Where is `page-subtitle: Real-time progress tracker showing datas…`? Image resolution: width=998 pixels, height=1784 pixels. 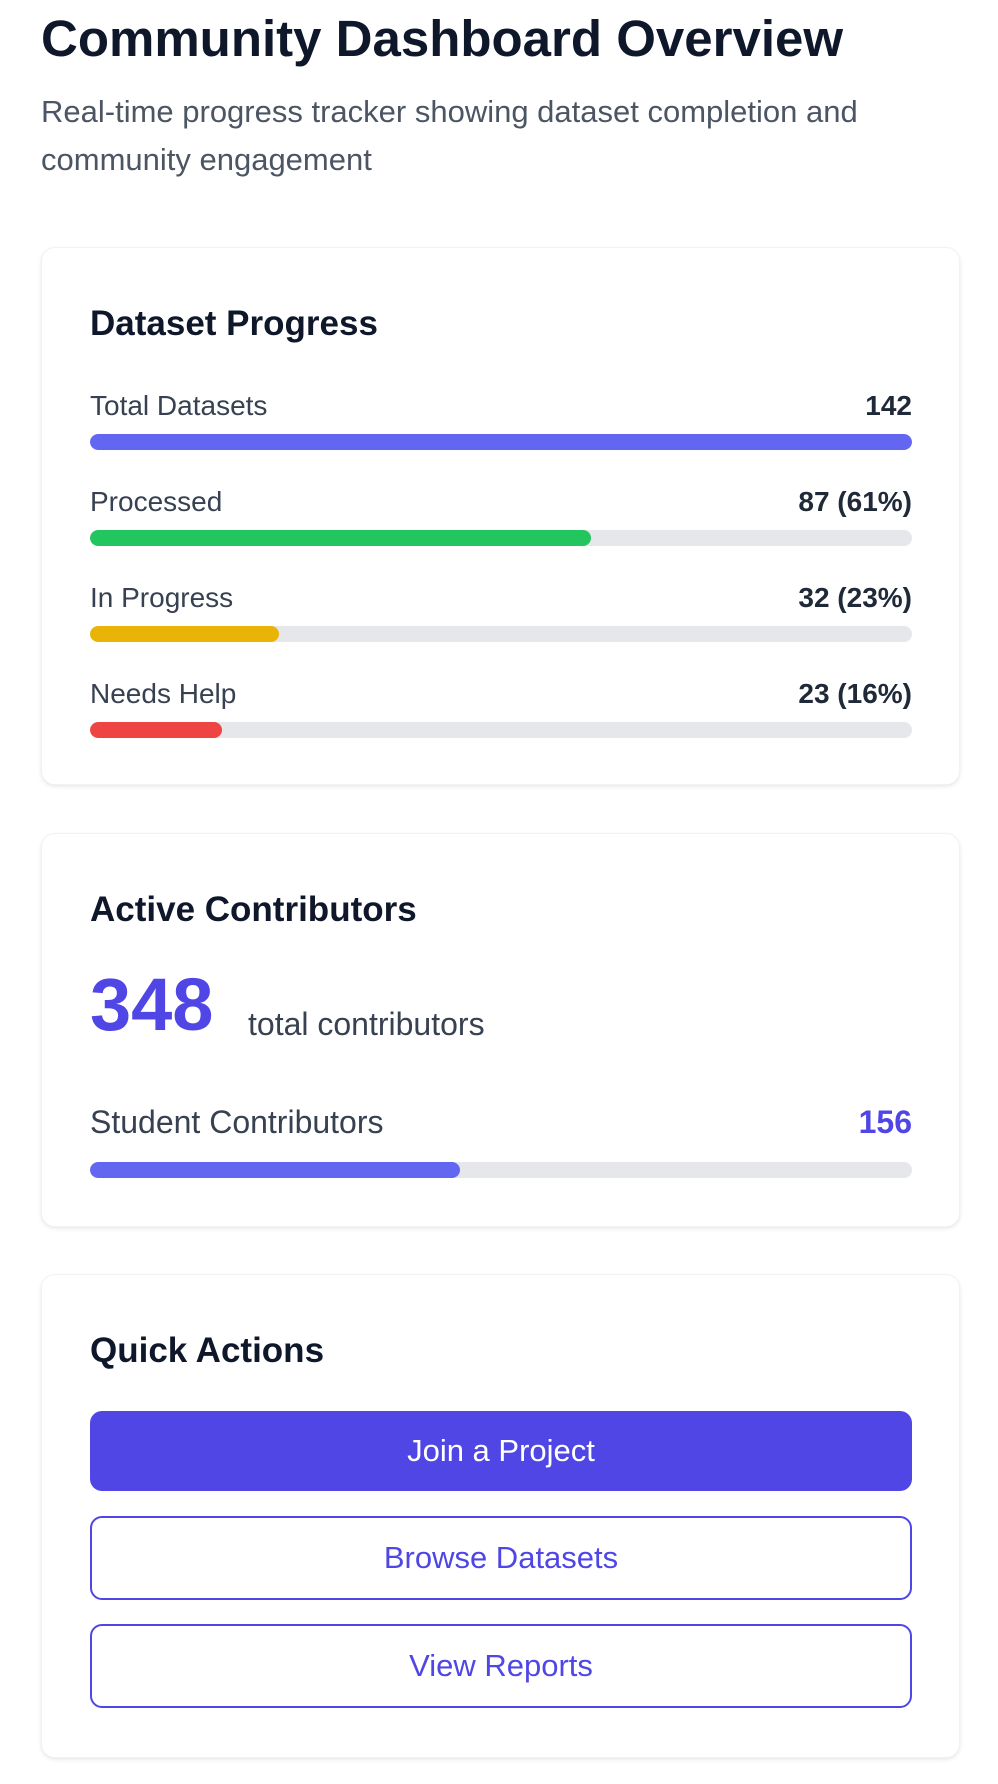
page-subtitle: Real-time progress tracker showing datas… is located at coordinates (449, 135).